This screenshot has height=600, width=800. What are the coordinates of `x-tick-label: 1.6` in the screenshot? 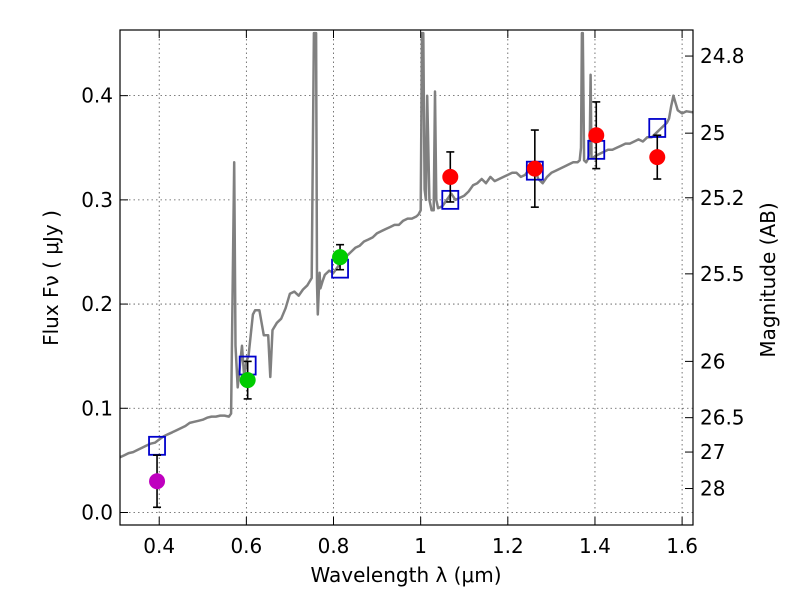 It's located at (682, 546).